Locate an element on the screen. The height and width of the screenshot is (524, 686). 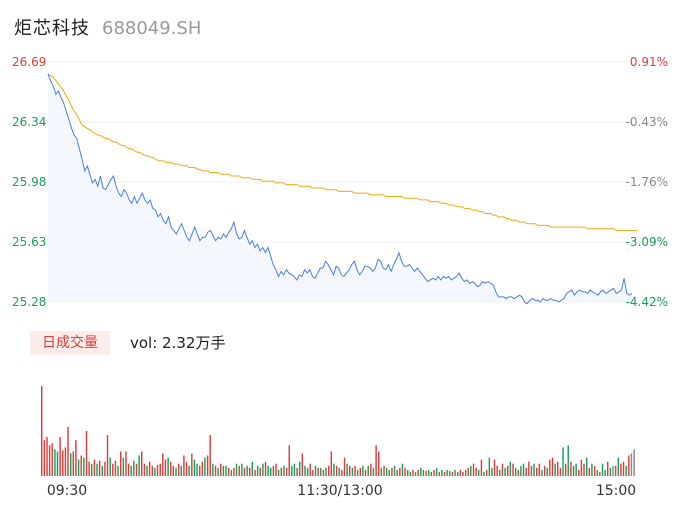
pct-tick-label: -1.76% is located at coordinates (647, 182).